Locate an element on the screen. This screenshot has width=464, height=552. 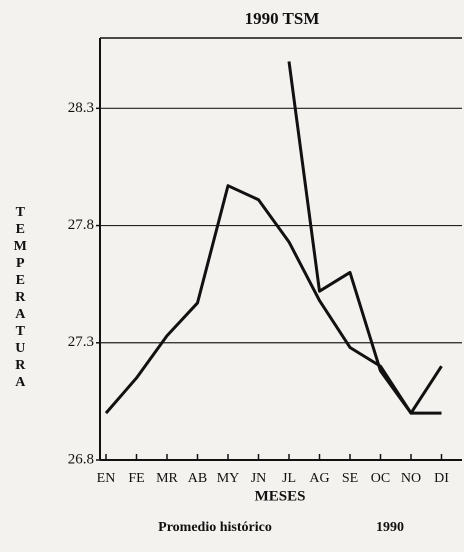
x-tick-label: AG is located at coordinates (319, 478).